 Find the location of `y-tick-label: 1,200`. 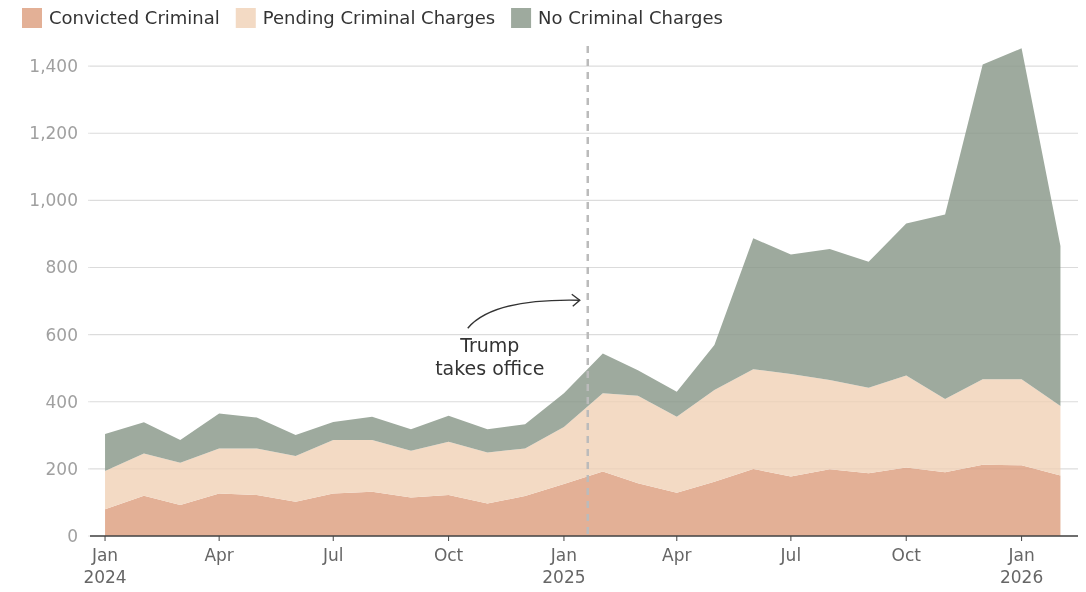

y-tick-label: 1,200 is located at coordinates (53, 133).